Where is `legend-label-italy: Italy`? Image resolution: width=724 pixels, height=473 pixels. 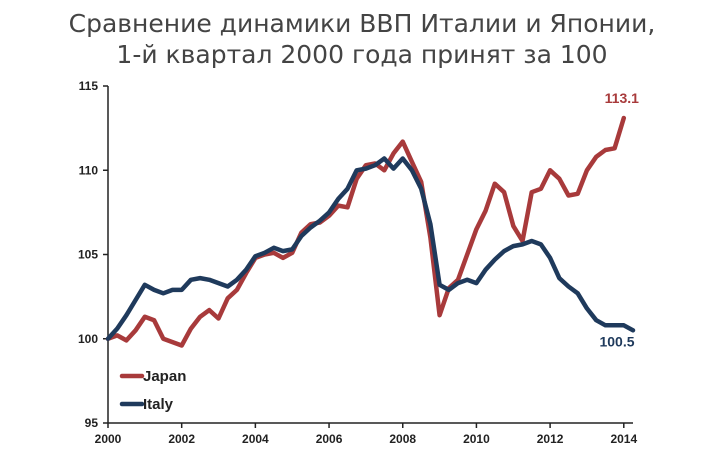
legend-label-italy: Italy is located at coordinates (158, 404).